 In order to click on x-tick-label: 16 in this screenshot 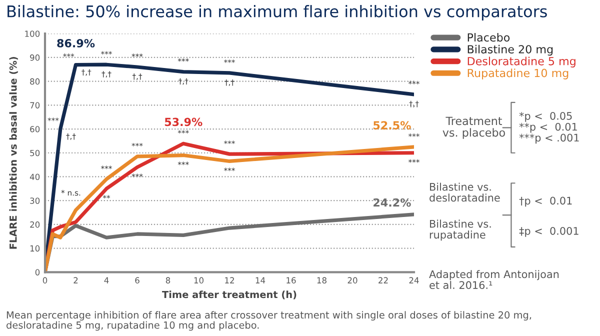, I will do `click(291, 280)`.